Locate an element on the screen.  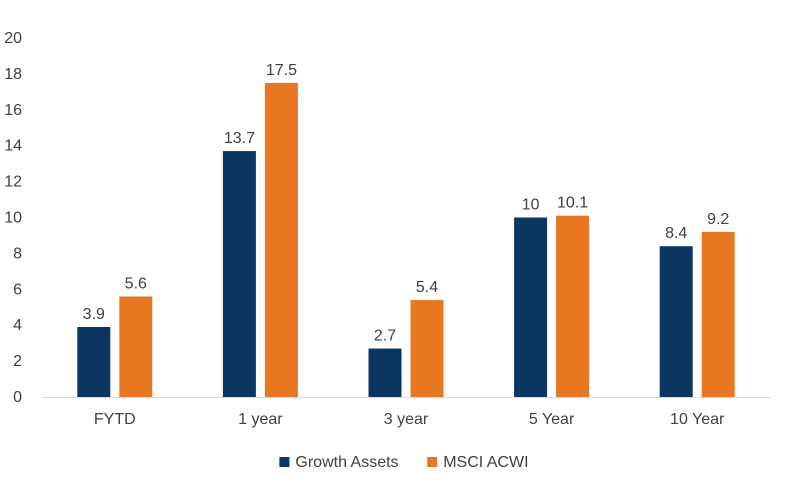
y-axis: 0 2 4 6 8 10 12 14 16 18 20 is located at coordinates (13, 218).